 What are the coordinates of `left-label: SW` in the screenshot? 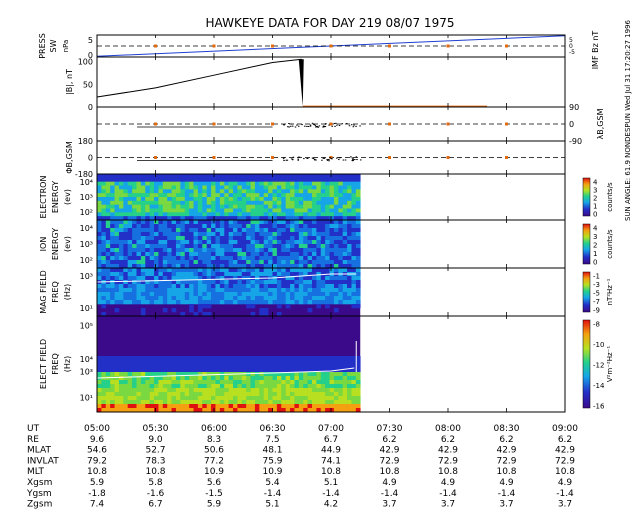 It's located at (53, 45).